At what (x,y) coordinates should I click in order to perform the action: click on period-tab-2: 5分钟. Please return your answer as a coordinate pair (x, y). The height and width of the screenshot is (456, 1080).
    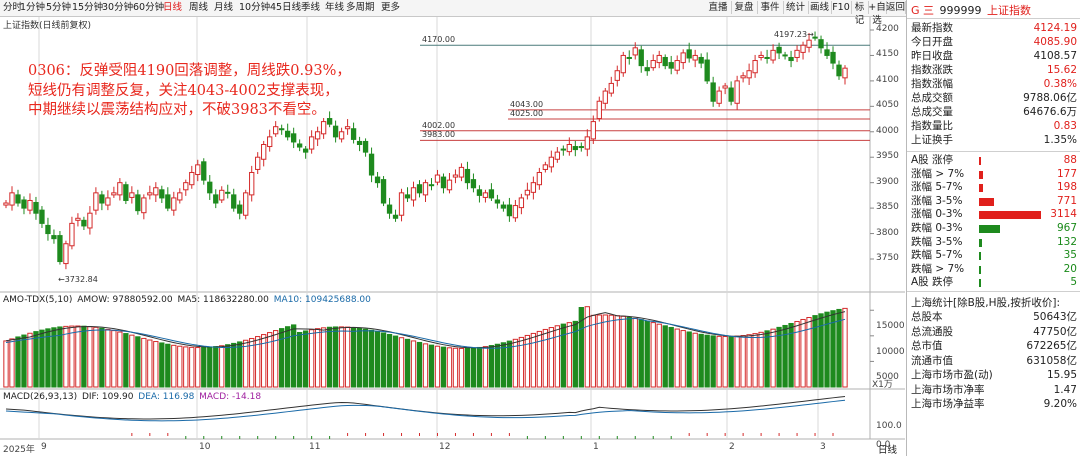
    Looking at the image, I should click on (59, 7).